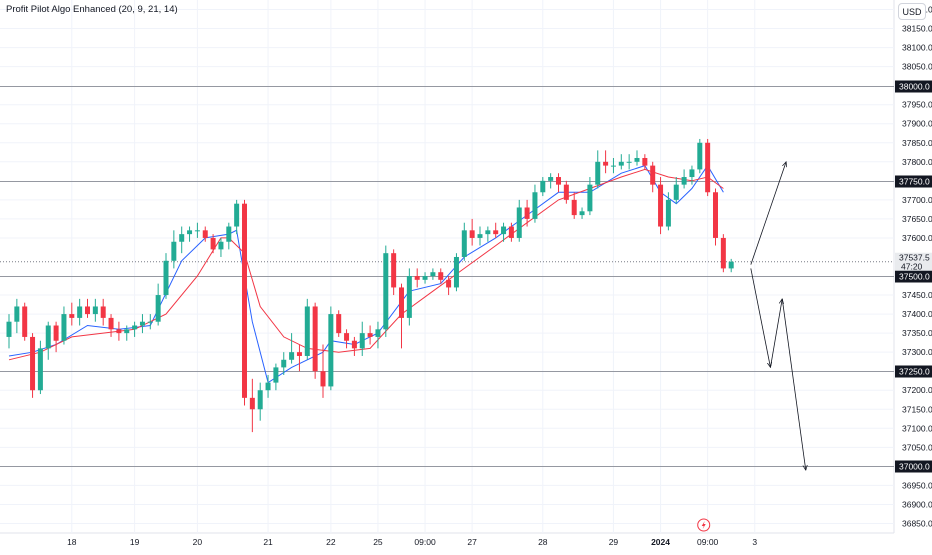 This screenshot has height=555, width=932. I want to click on level-tag-label: 37250.0, so click(914, 372).